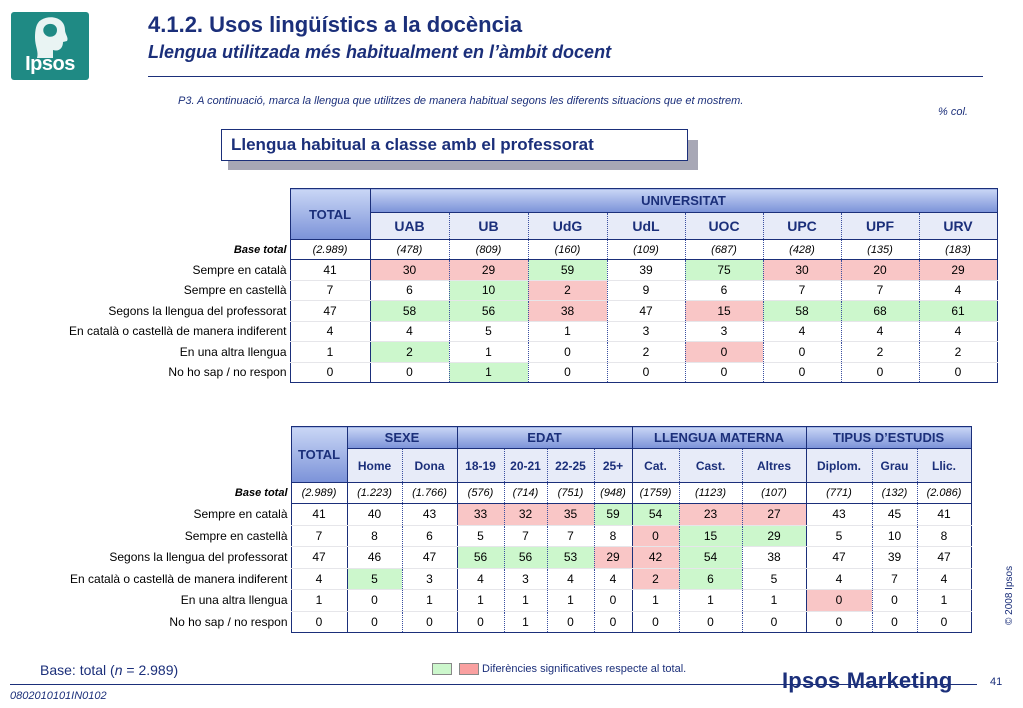  What do you see at coordinates (50, 46) in the screenshot?
I see `ipsos-logo: Ipsos` at bounding box center [50, 46].